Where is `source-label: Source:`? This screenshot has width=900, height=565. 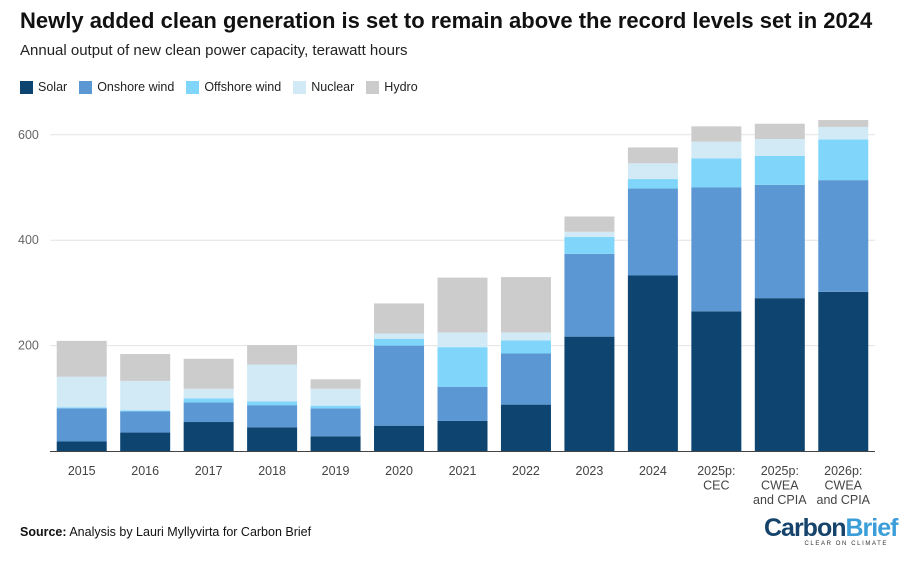 source-label: Source: is located at coordinates (43, 532).